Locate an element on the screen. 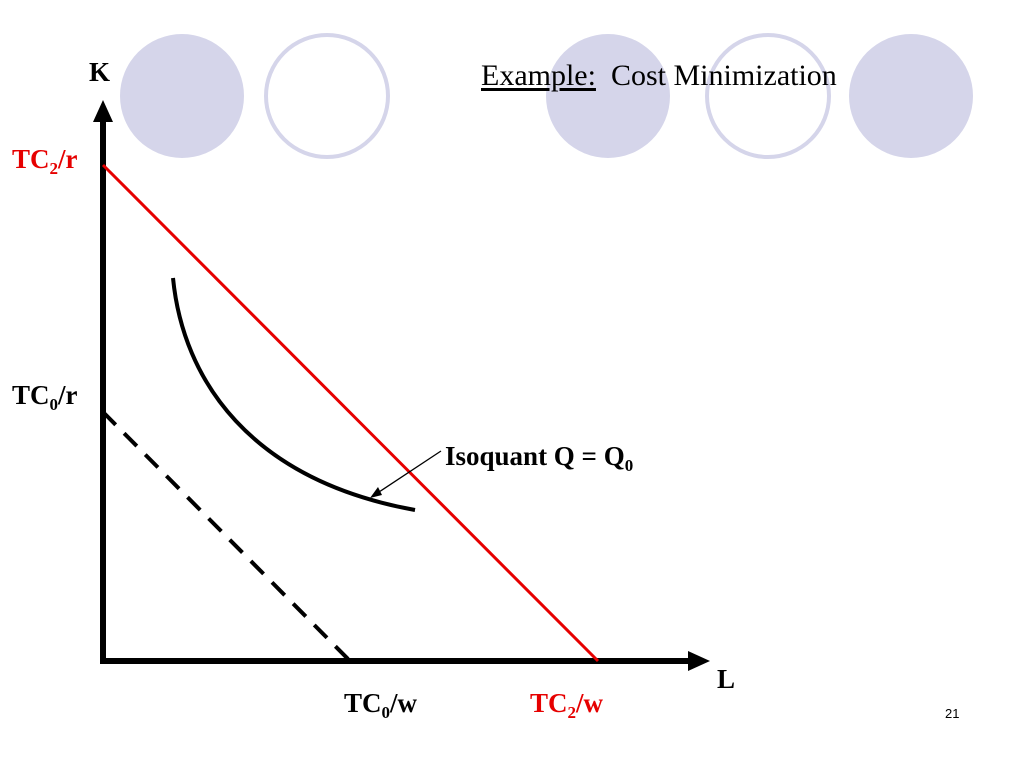  isoquant-label-sub: 0 is located at coordinates (629, 465).